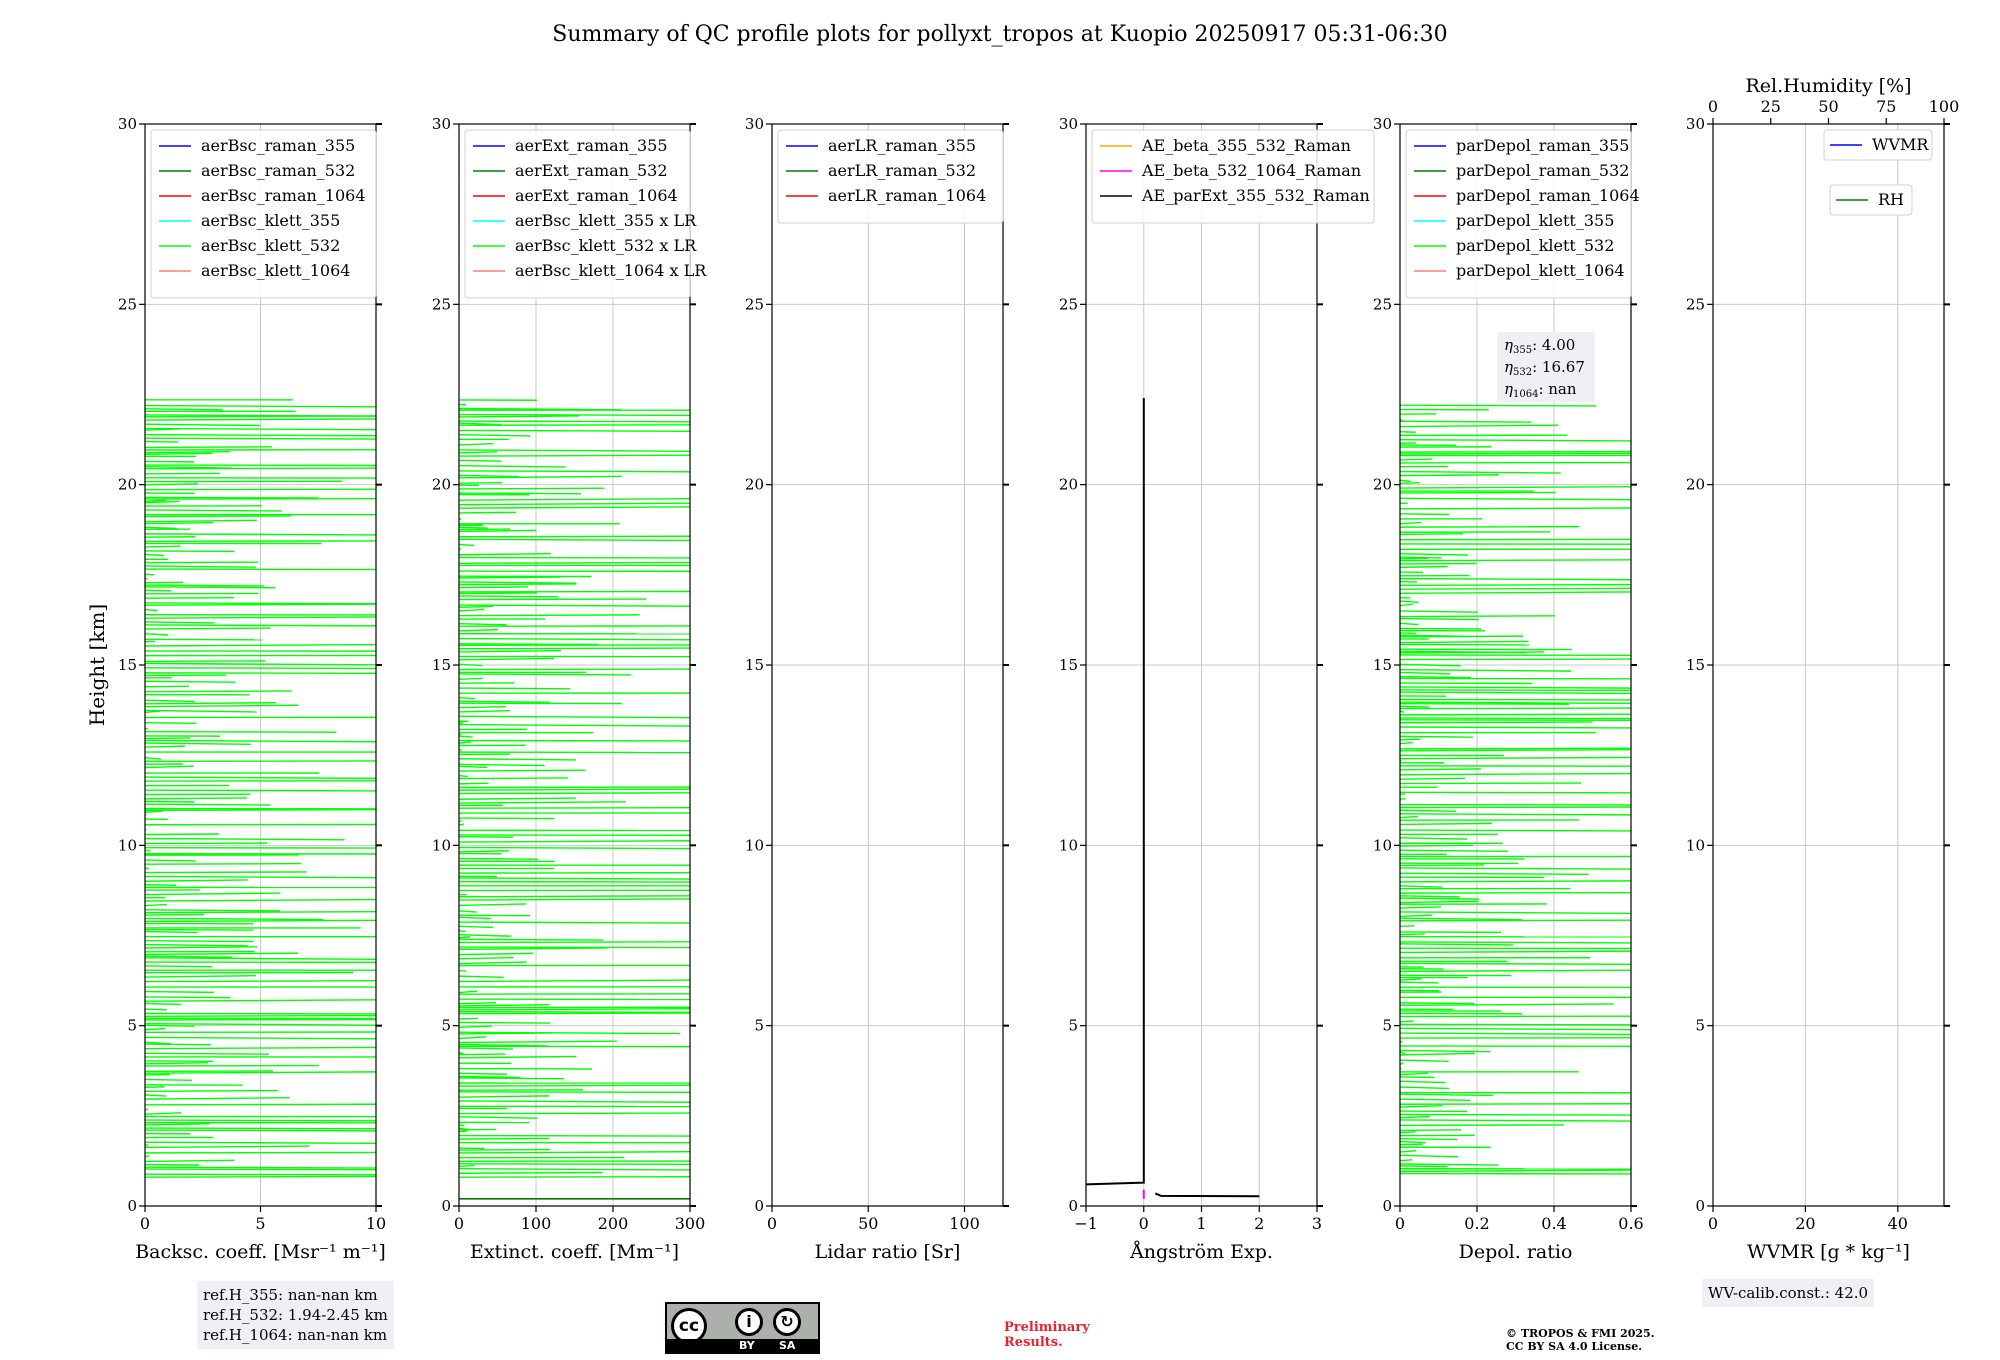  Describe the element at coordinates (1580, 1333) in the screenshot. I see `copyright-line-1: © TROPOS & FMI 2025.` at that location.